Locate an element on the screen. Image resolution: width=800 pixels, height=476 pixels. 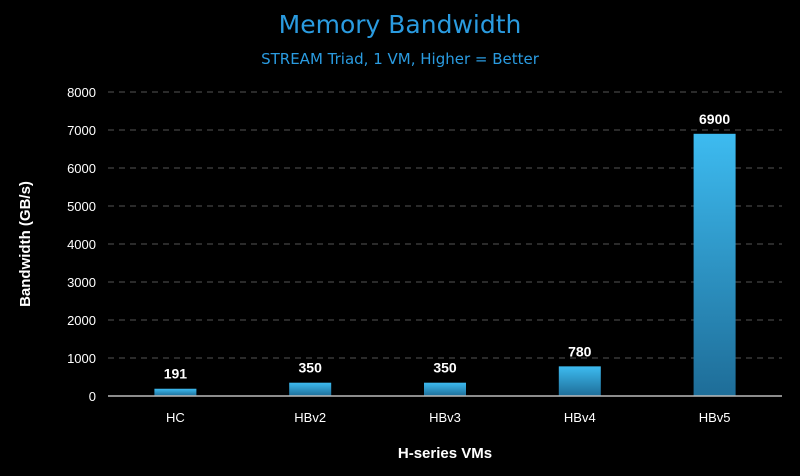
bar-hc is located at coordinates (175, 392).